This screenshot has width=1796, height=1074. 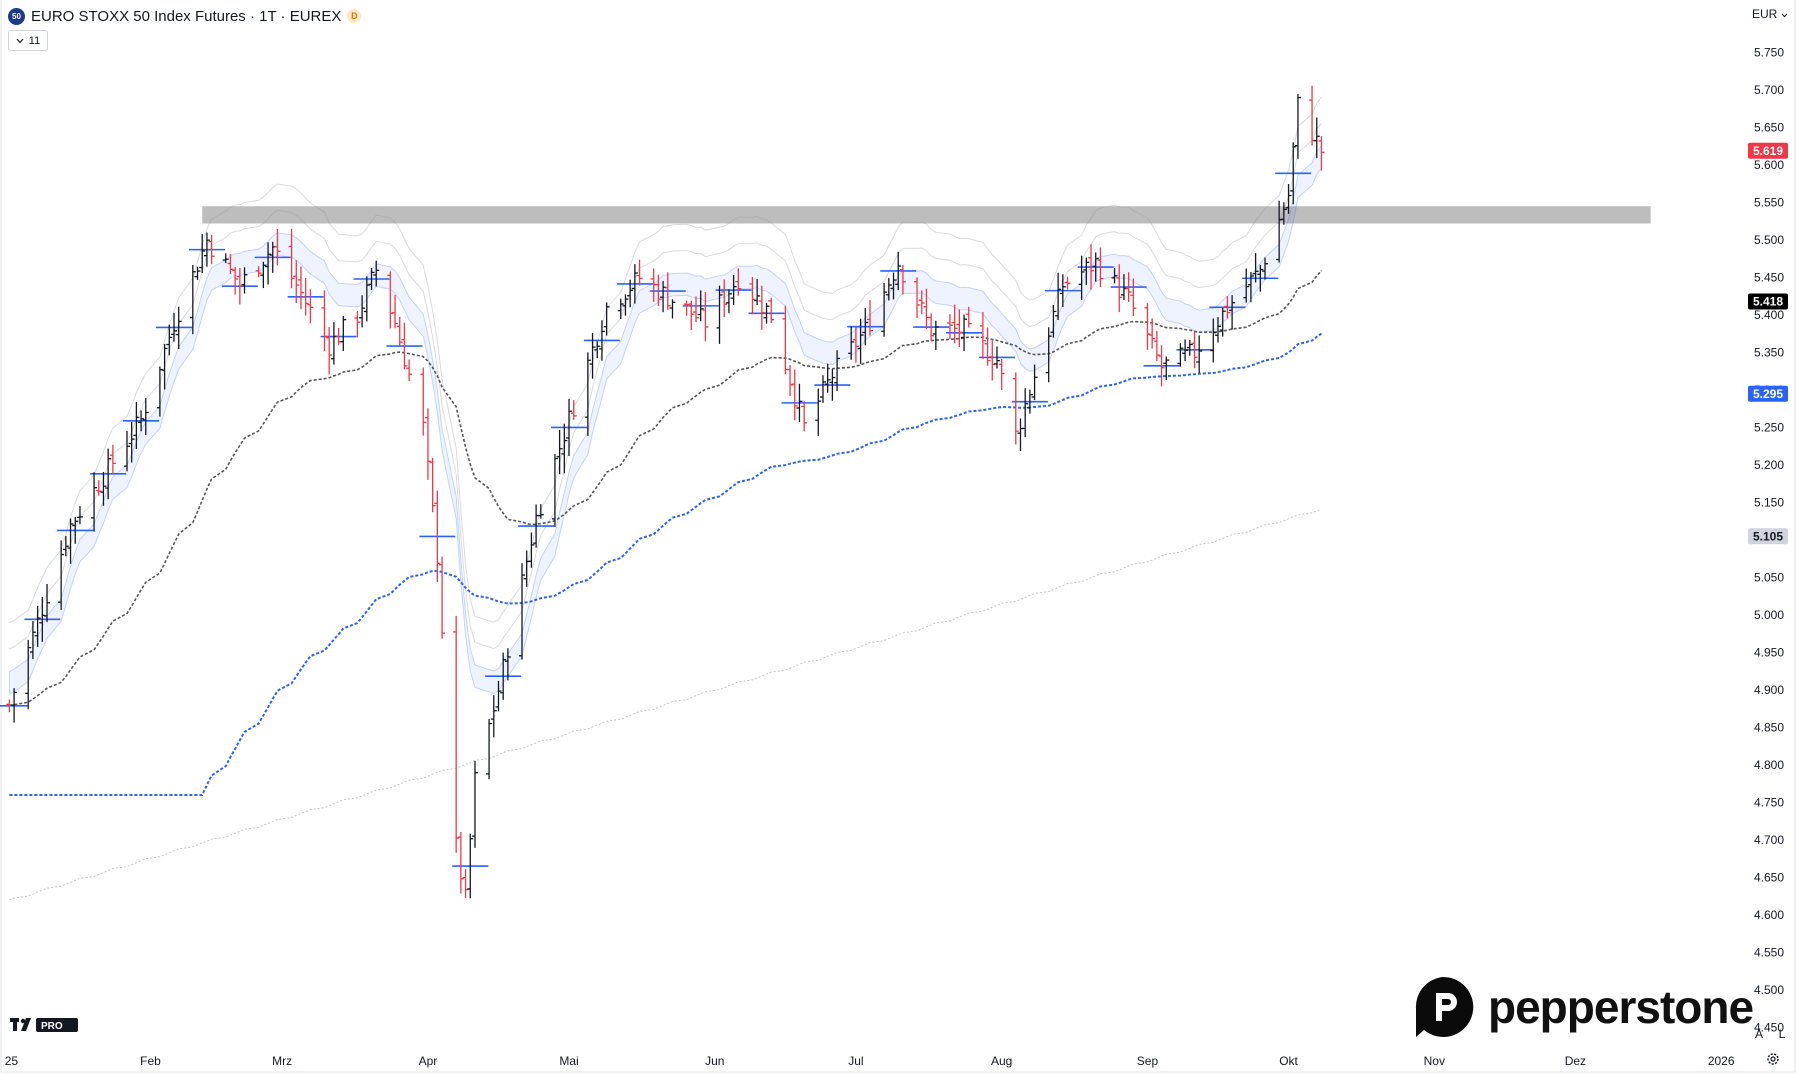 What do you see at coordinates (1768, 301) in the screenshot?
I see `price-label: 5.418` at bounding box center [1768, 301].